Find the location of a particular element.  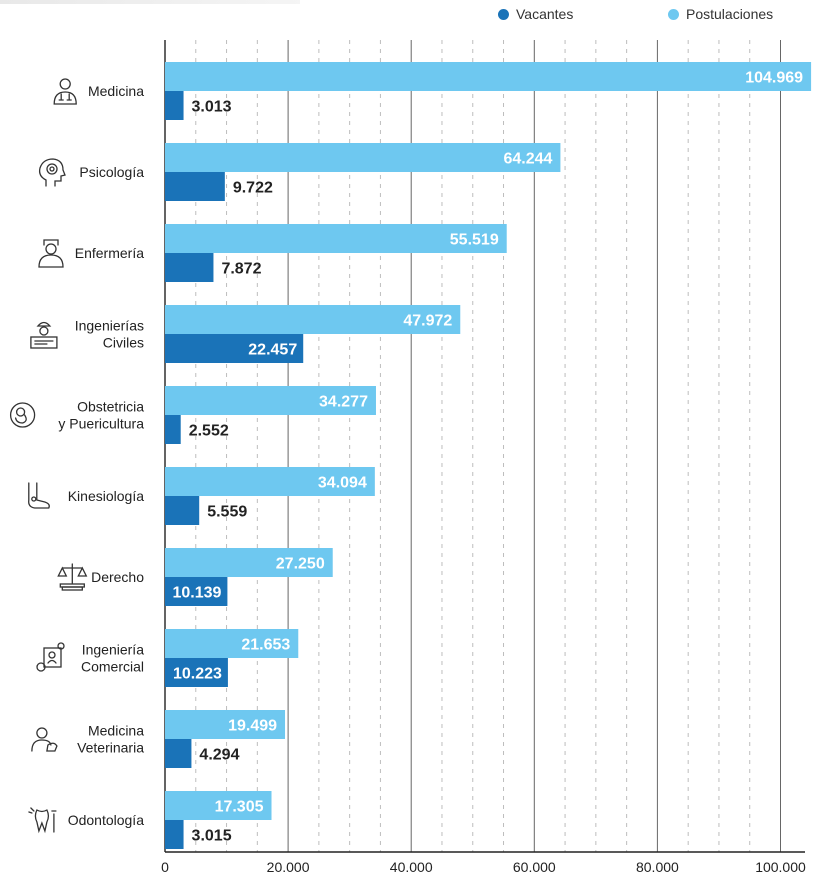

category-label: Comercial is located at coordinates (112, 667).